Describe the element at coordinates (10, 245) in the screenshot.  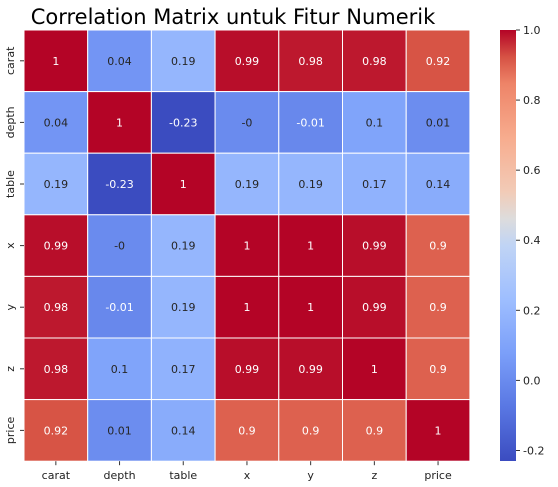
I see `row-tick-label: x` at that location.